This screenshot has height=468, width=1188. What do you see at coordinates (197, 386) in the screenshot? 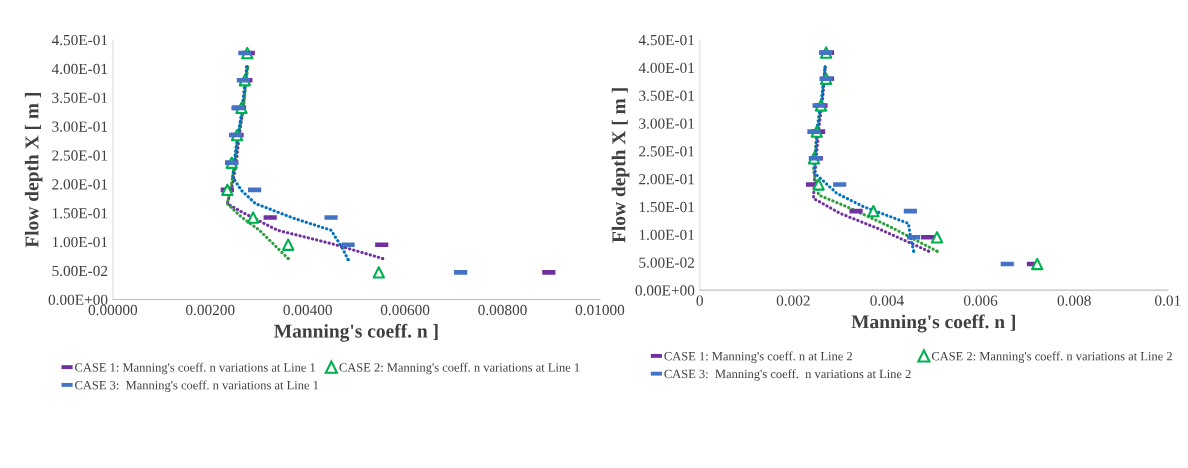
I see `legend-label: CASE 3: Manning's coeff. n variations at Line 1` at bounding box center [197, 386].